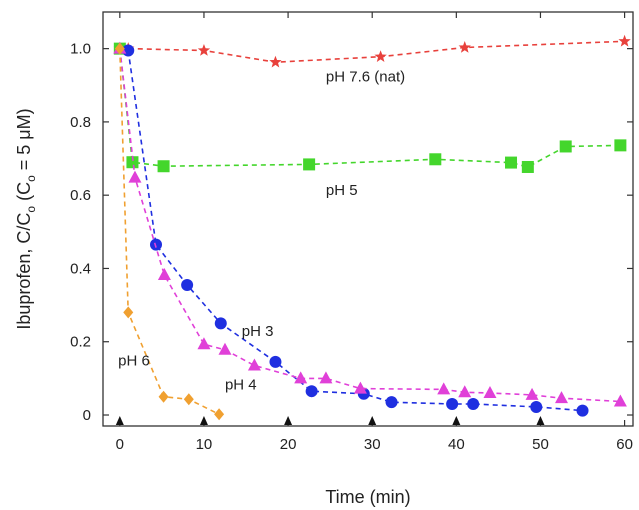  I want to click on x-axis-label: Time (min), so click(367, 497).